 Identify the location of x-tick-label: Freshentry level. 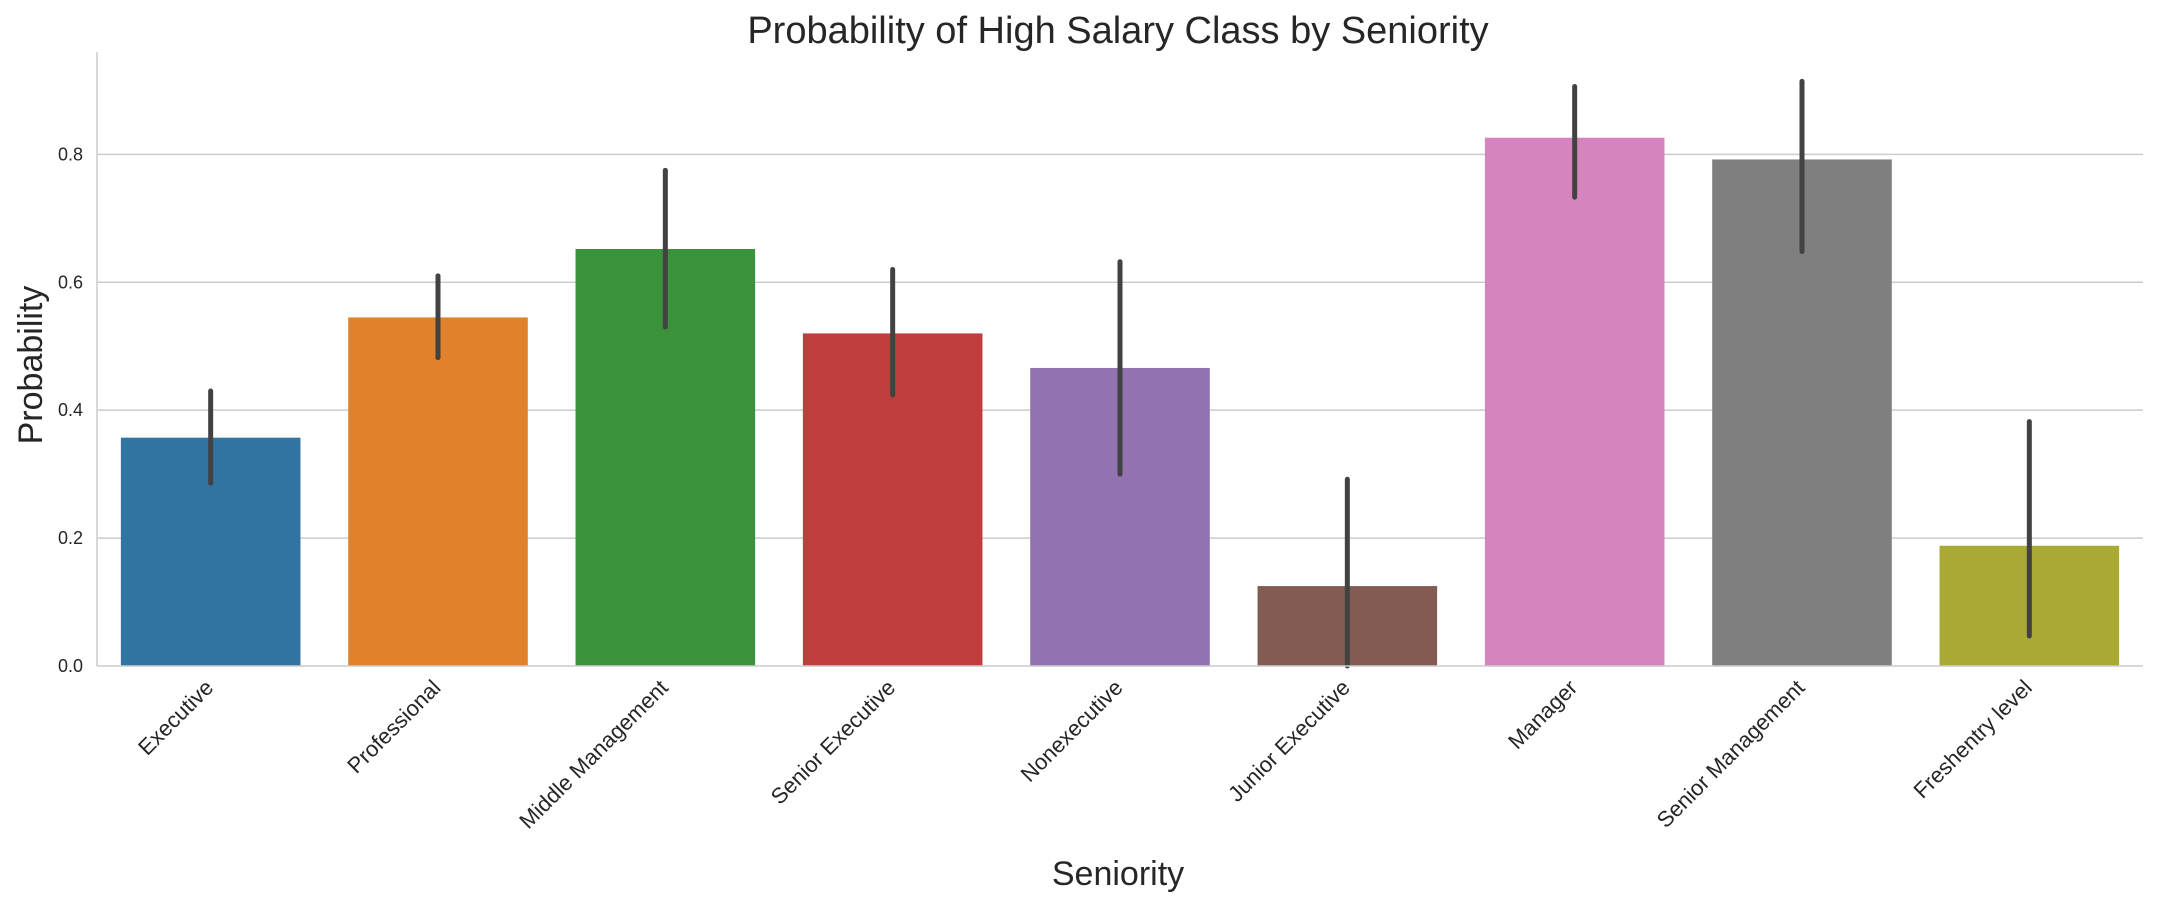
(1973, 739).